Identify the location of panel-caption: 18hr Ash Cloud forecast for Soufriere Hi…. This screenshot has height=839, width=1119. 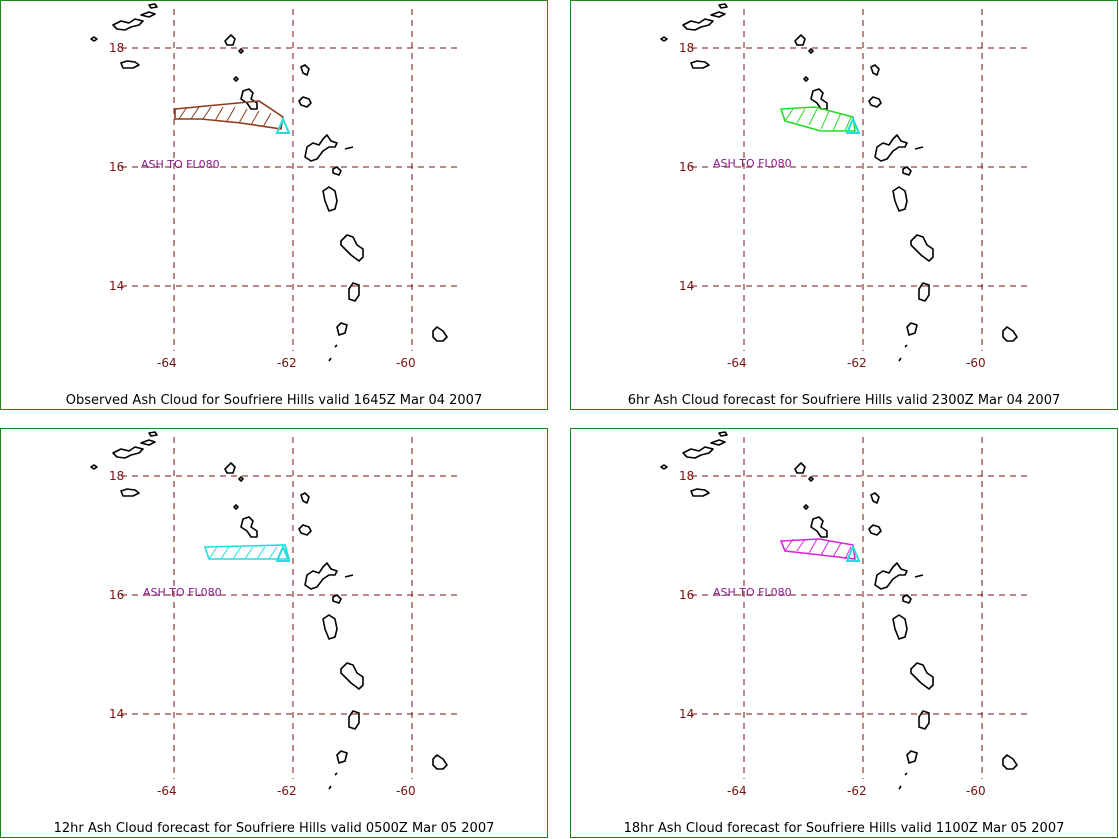
(844, 828).